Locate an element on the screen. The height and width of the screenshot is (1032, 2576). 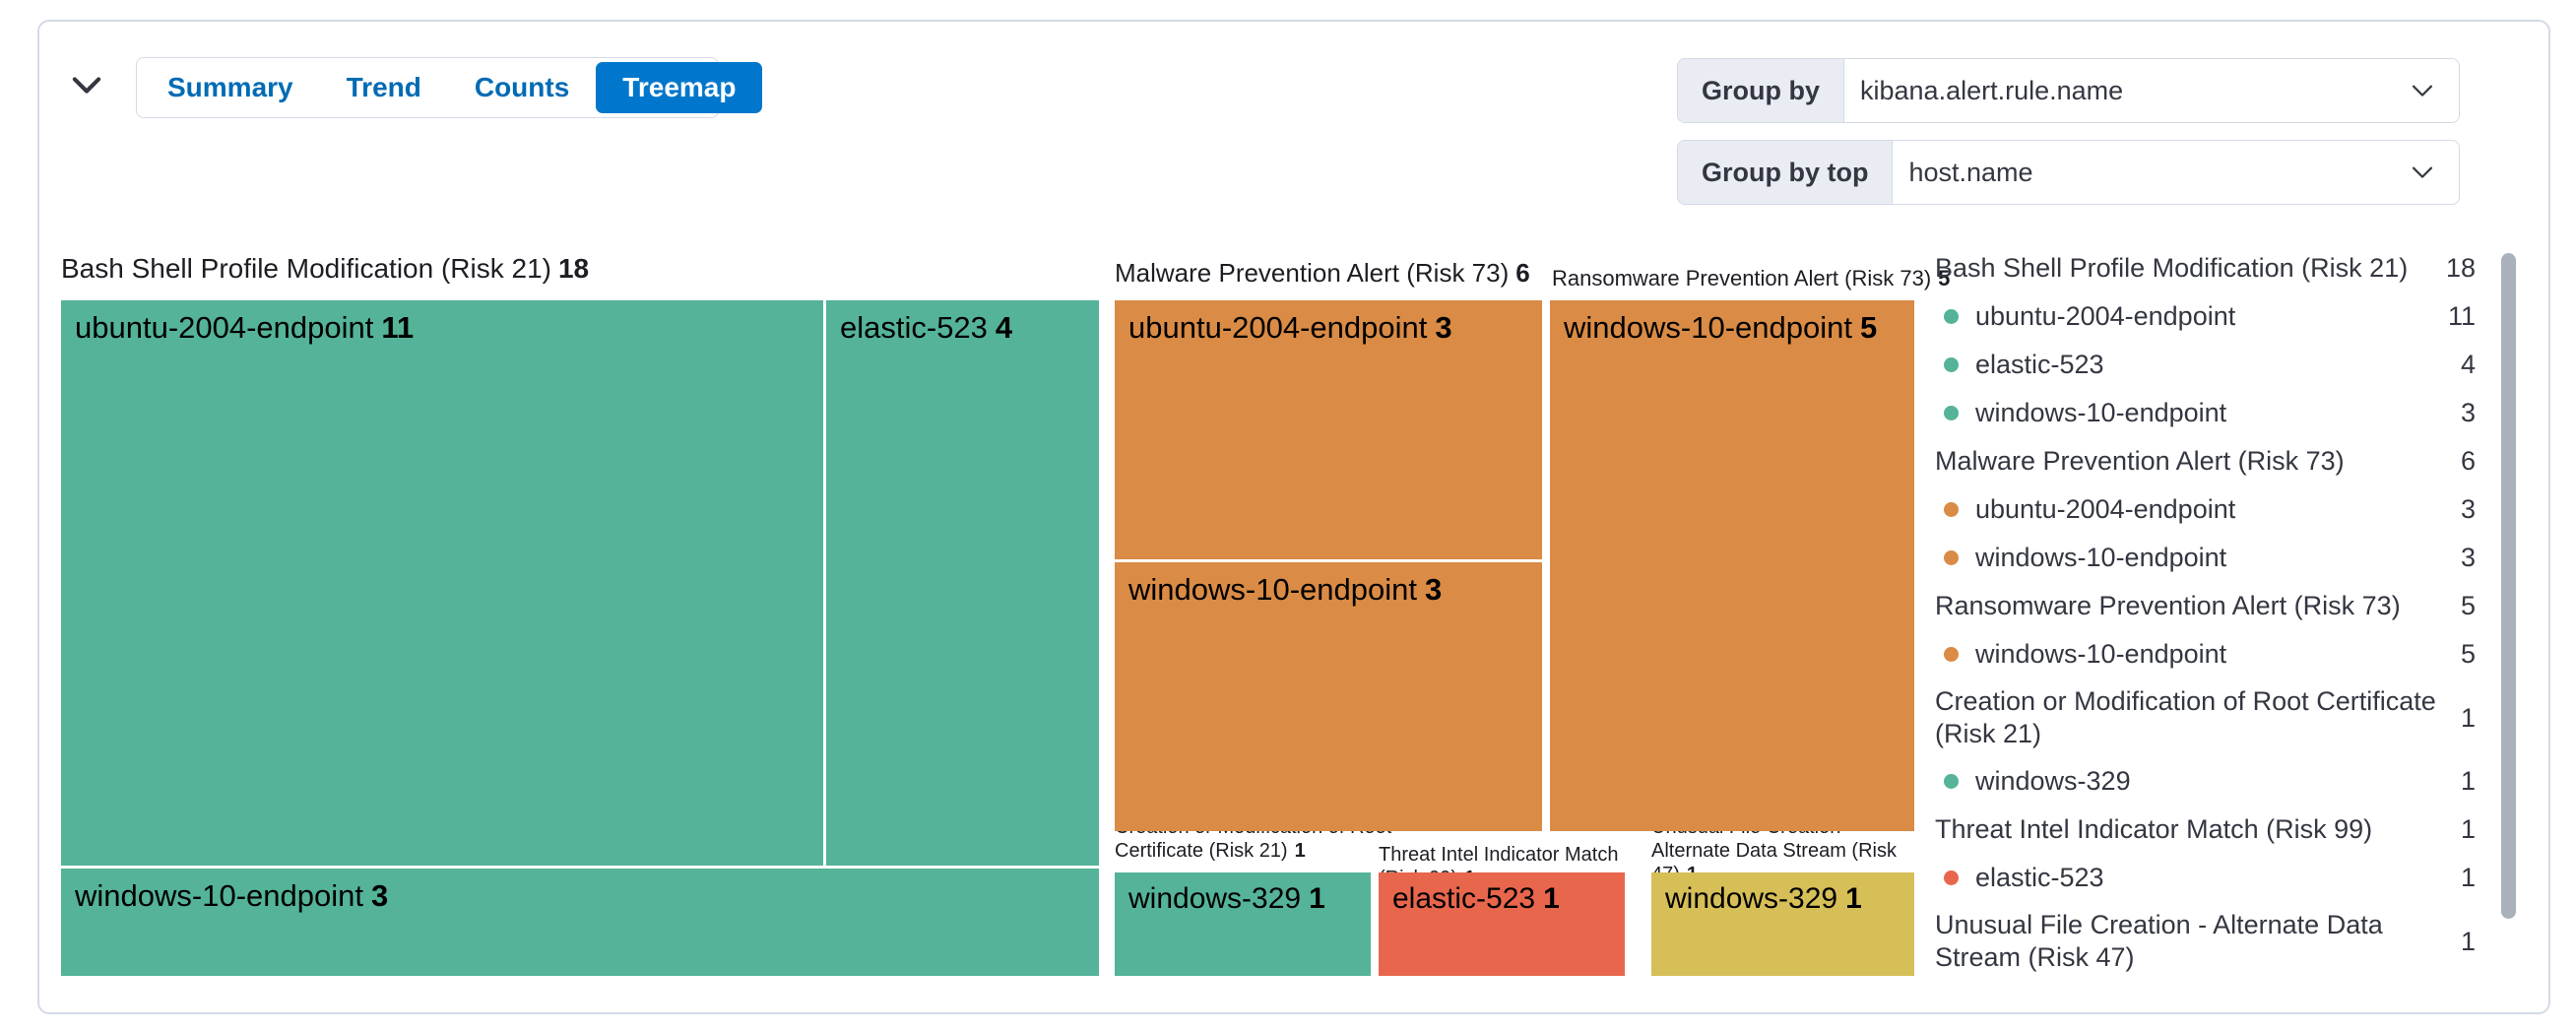
legend-item-row: elastic-523 1 is located at coordinates (2205, 878).